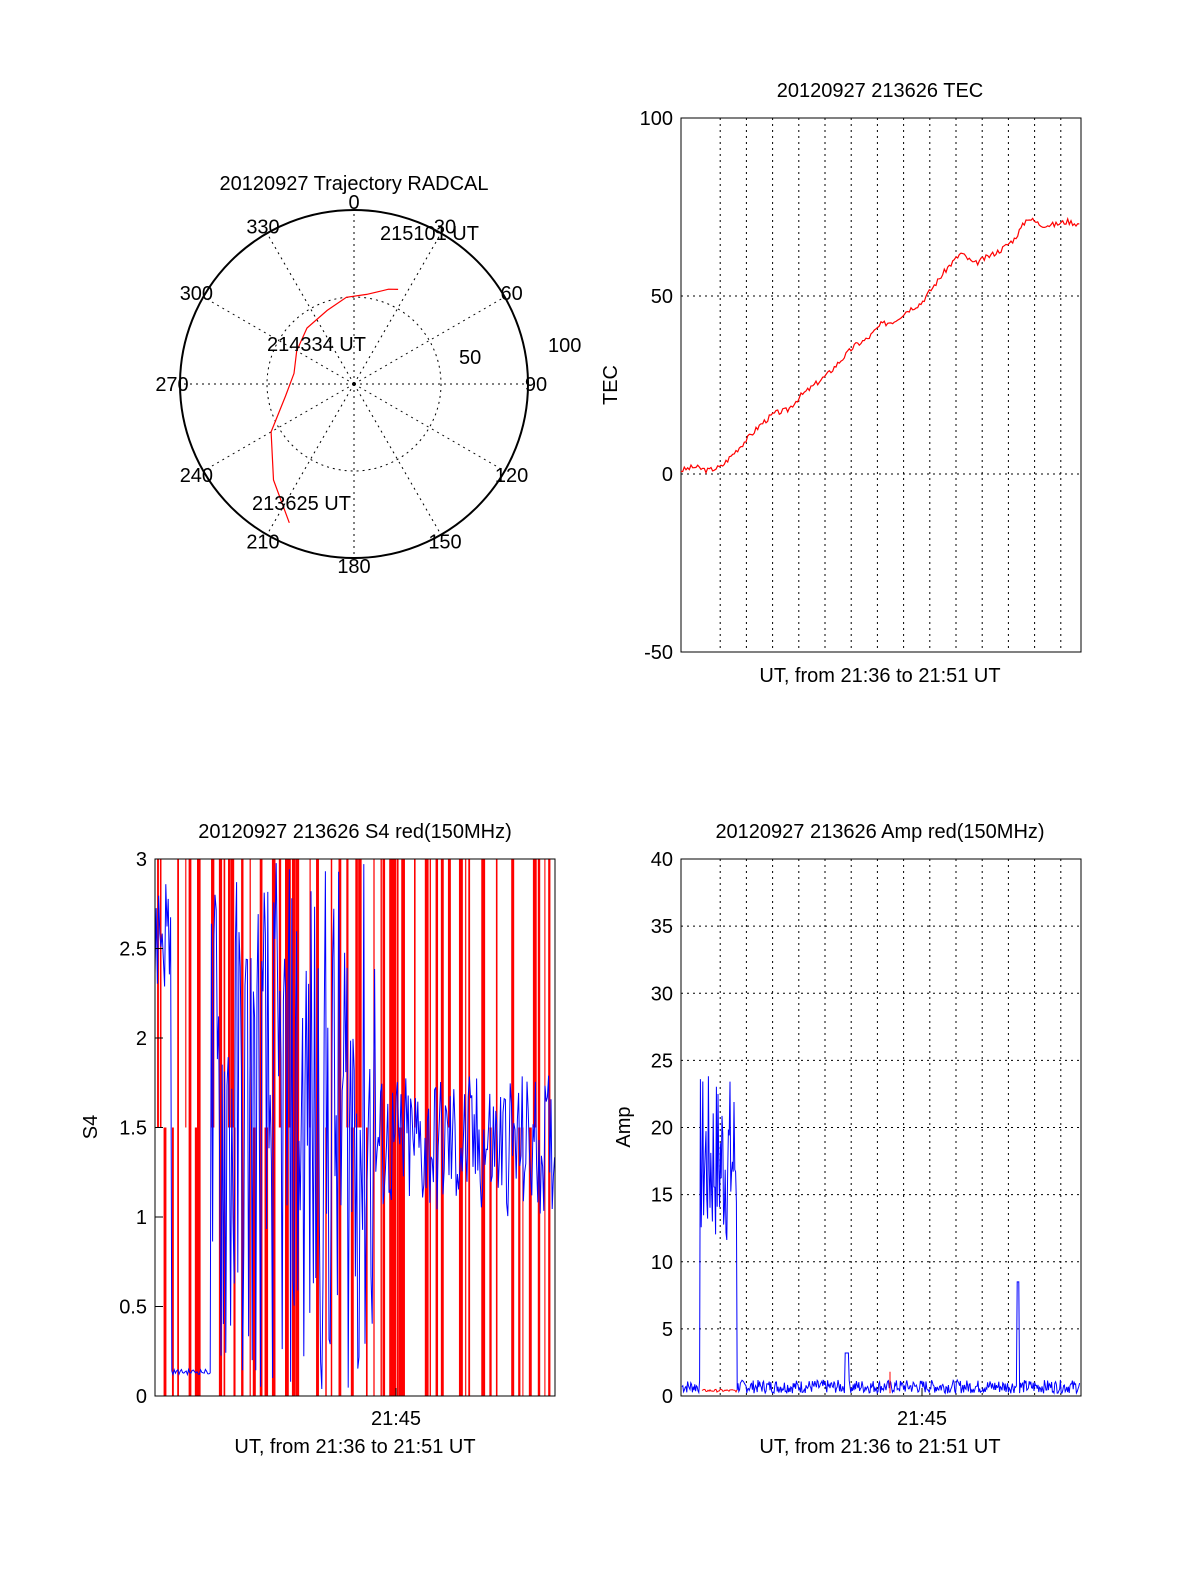 The width and height of the screenshot is (1200, 1575). I want to click on amp-red-series, so click(796, 1382).